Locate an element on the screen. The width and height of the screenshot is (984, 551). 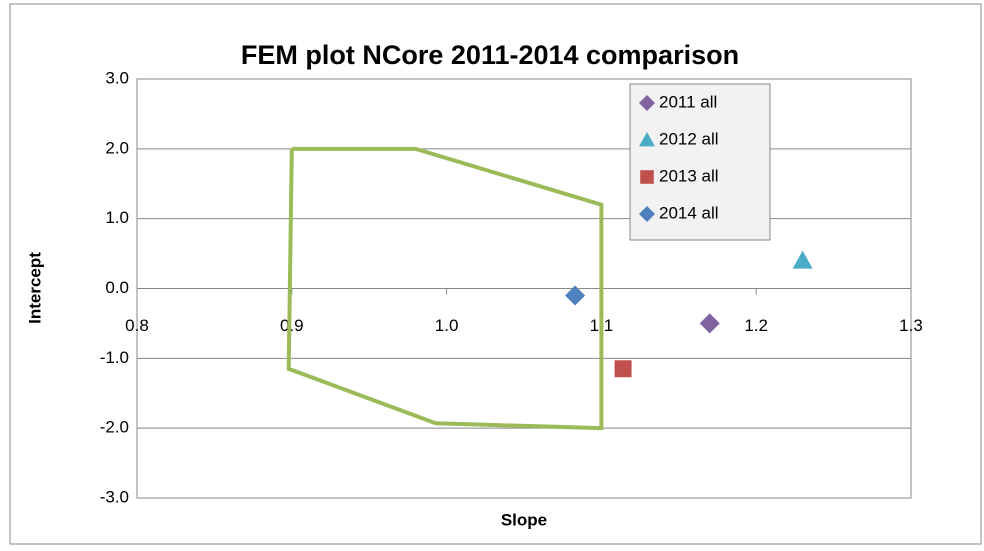
legend-label: 2014 all is located at coordinates (689, 212).